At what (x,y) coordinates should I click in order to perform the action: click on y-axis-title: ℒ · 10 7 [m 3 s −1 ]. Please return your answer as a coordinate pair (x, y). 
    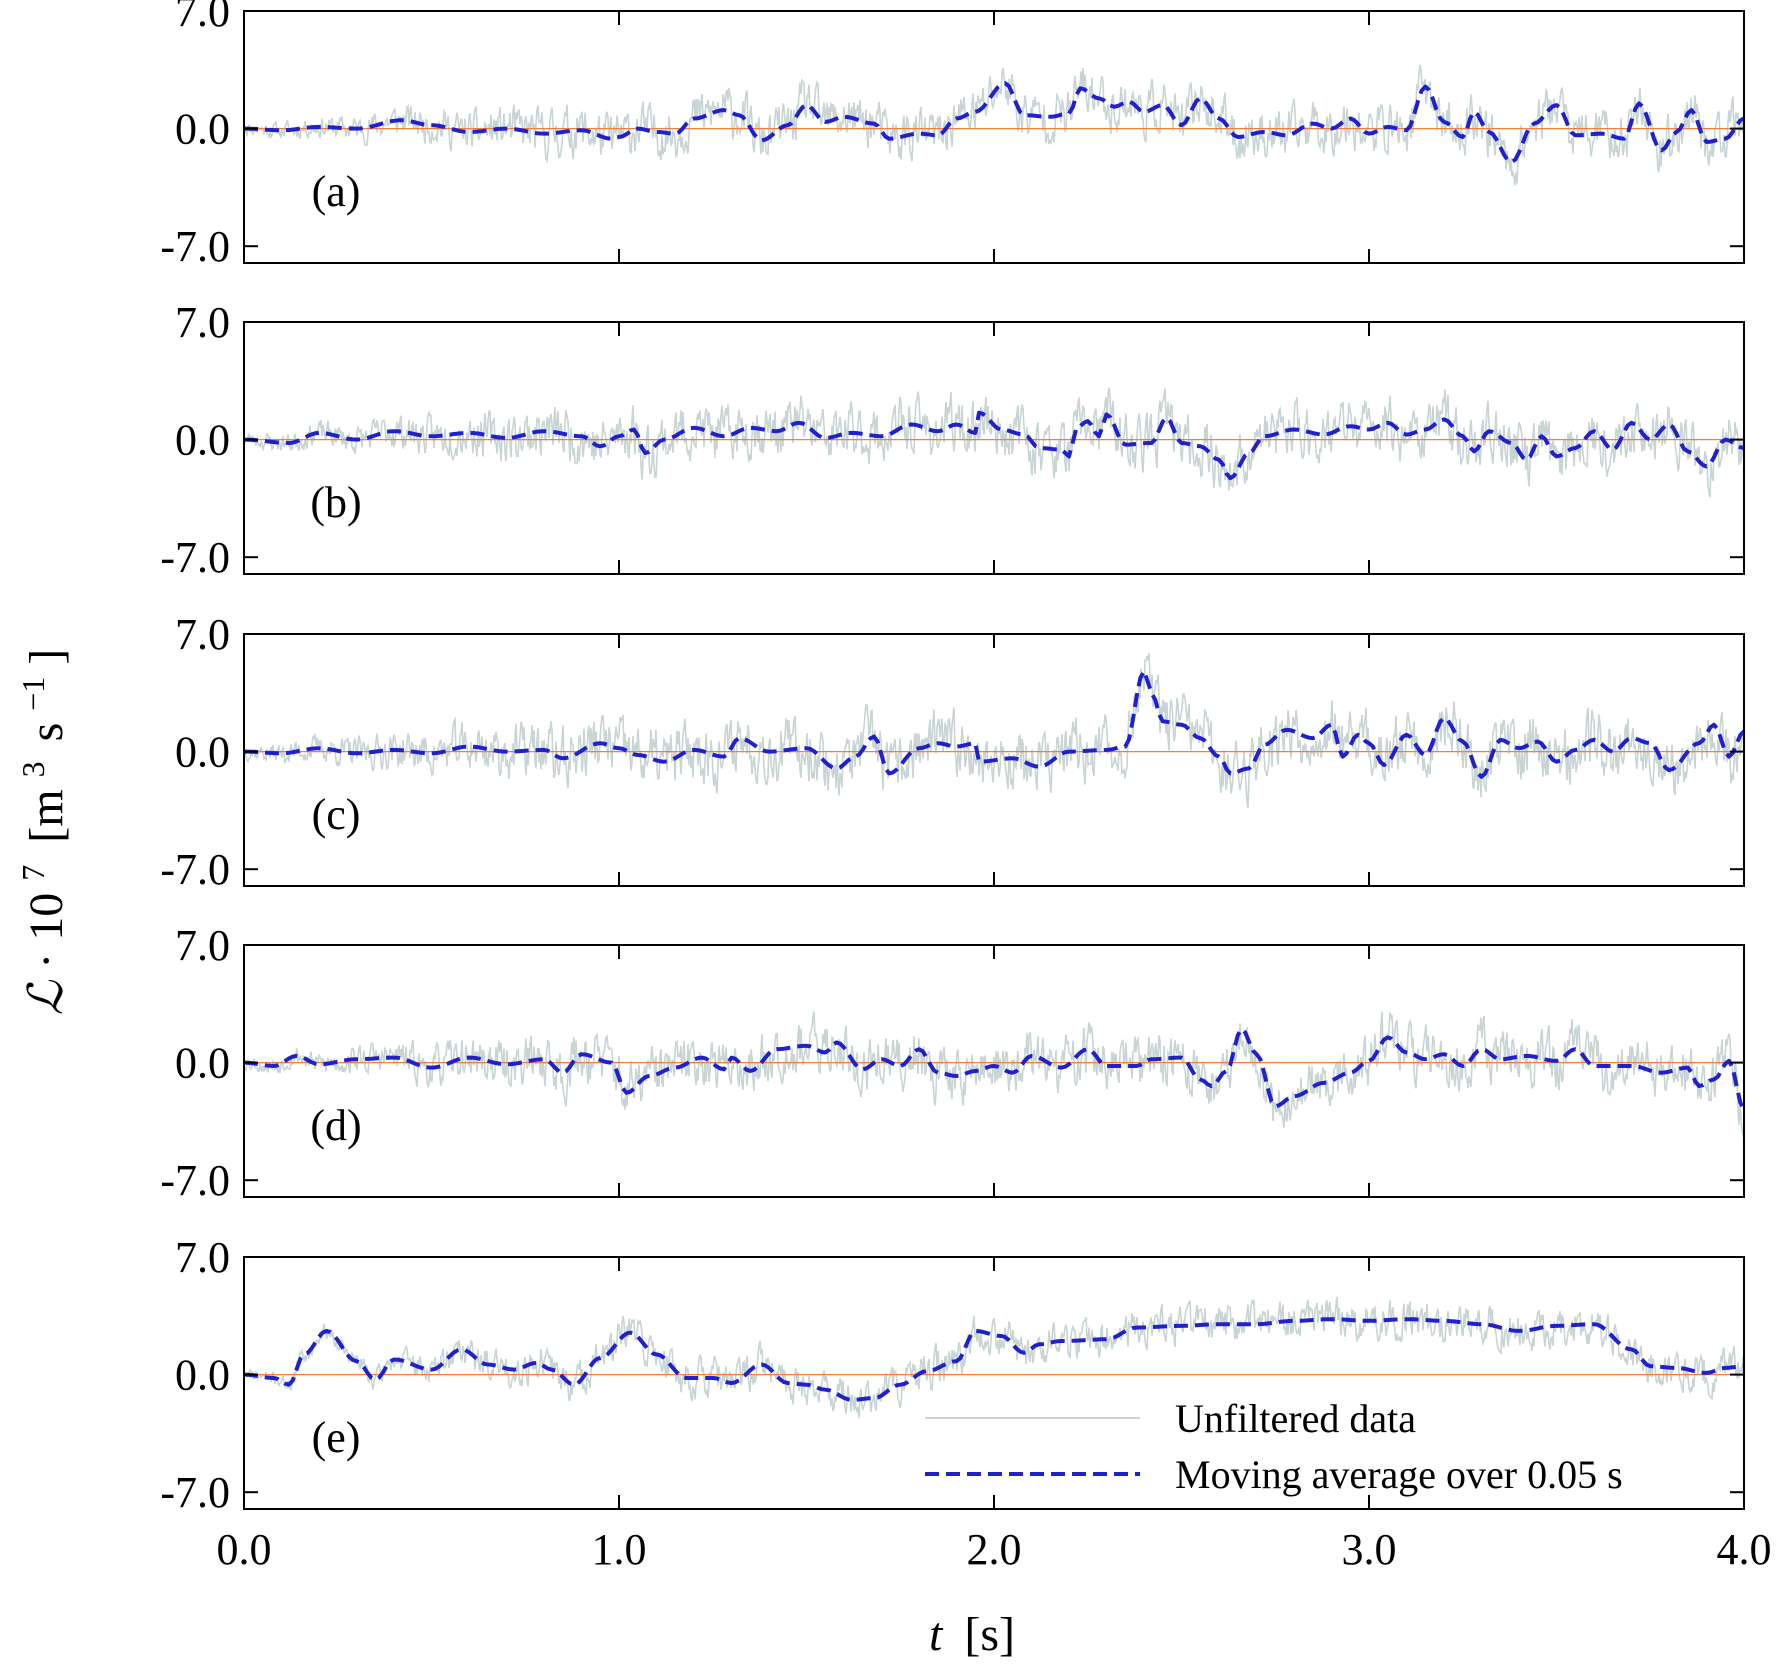
    Looking at the image, I should click on (44, 832).